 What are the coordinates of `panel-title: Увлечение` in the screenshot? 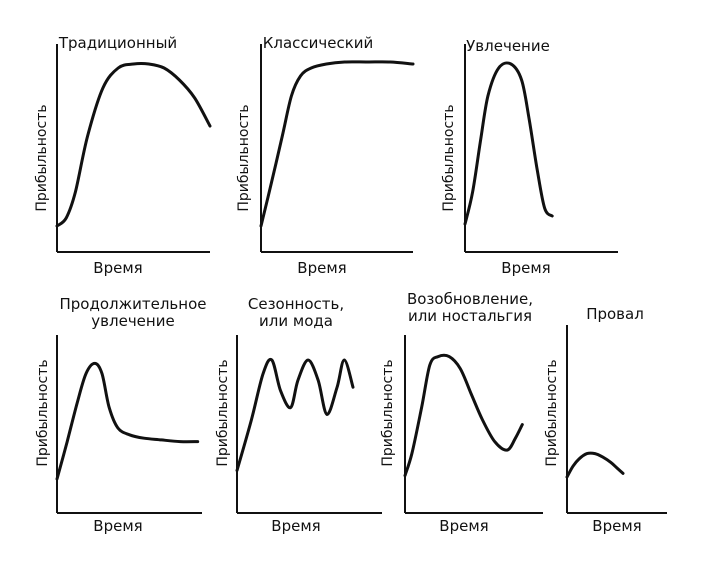 It's located at (508, 46).